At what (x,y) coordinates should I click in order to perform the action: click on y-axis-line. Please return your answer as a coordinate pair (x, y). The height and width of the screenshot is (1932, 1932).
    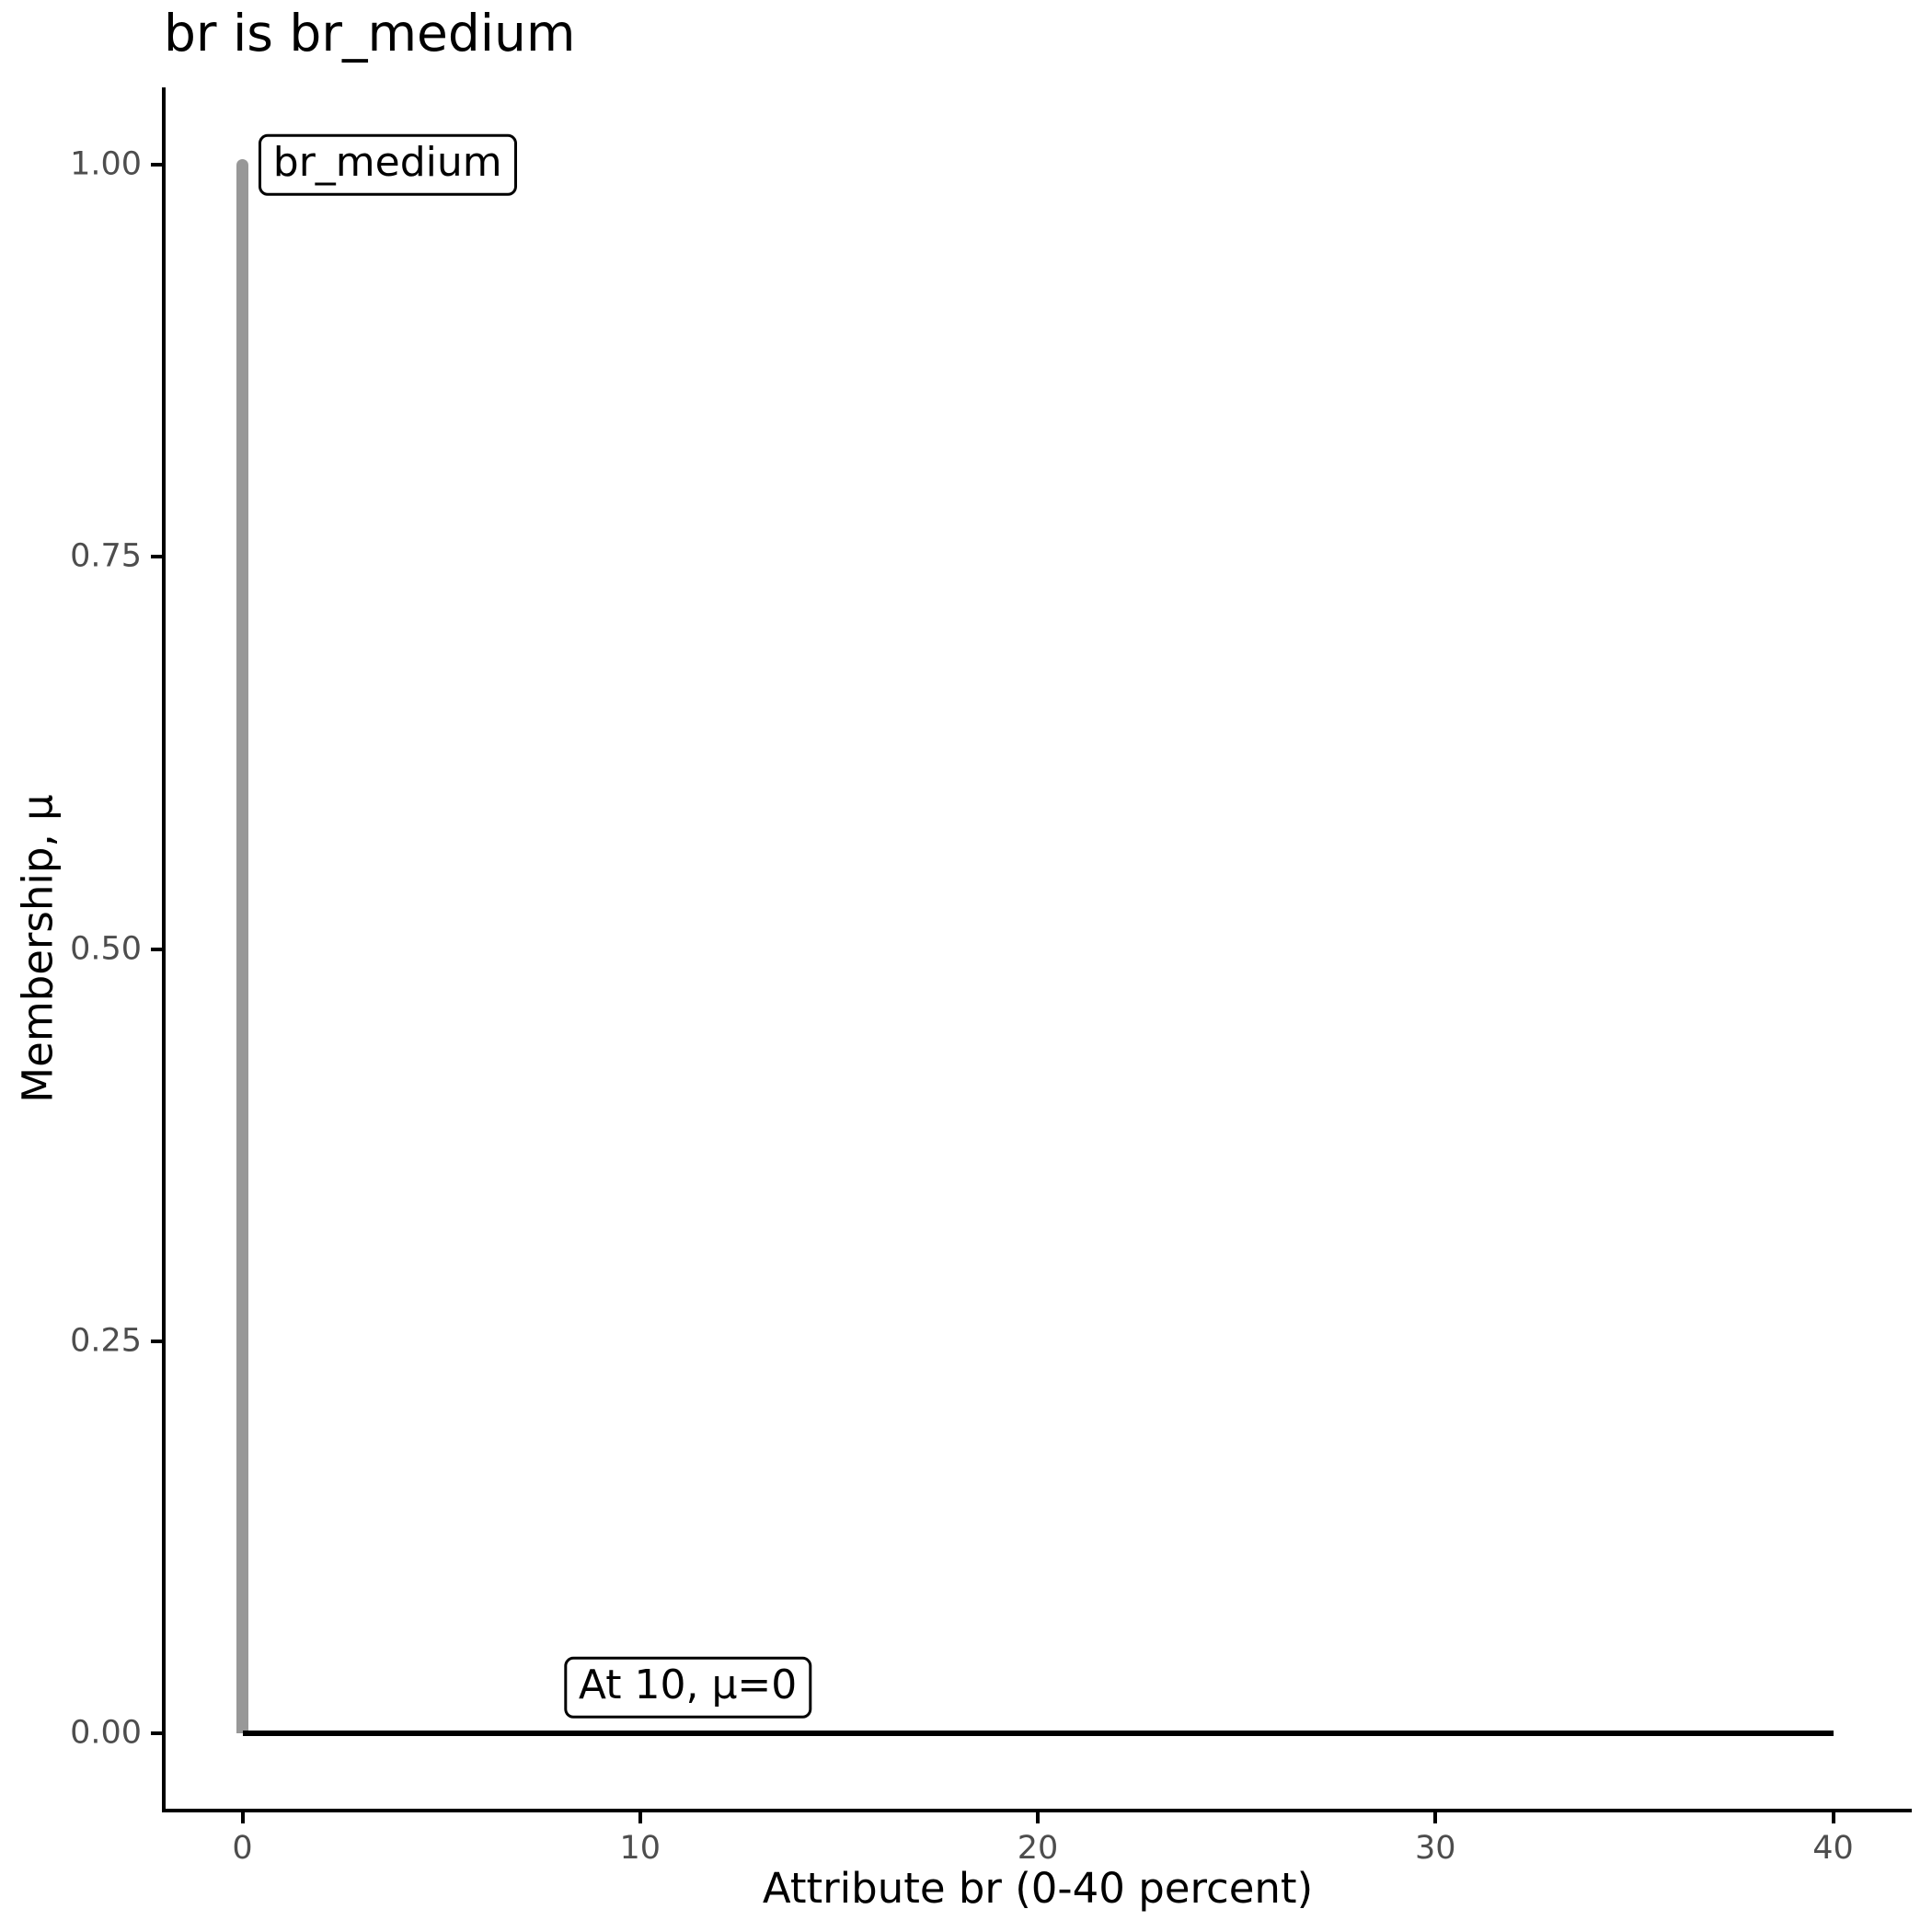
    Looking at the image, I should click on (164, 949).